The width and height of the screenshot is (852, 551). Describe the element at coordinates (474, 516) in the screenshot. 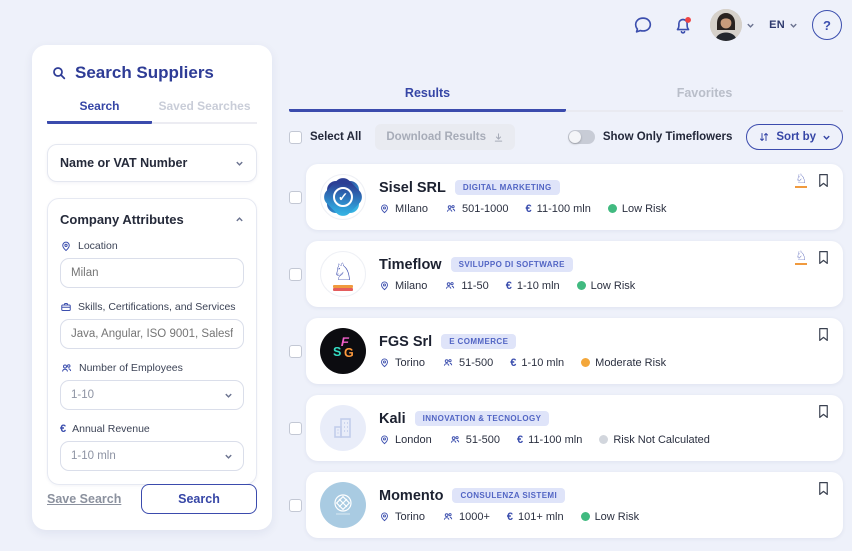

I see `supplier-employees: 1000+` at that location.